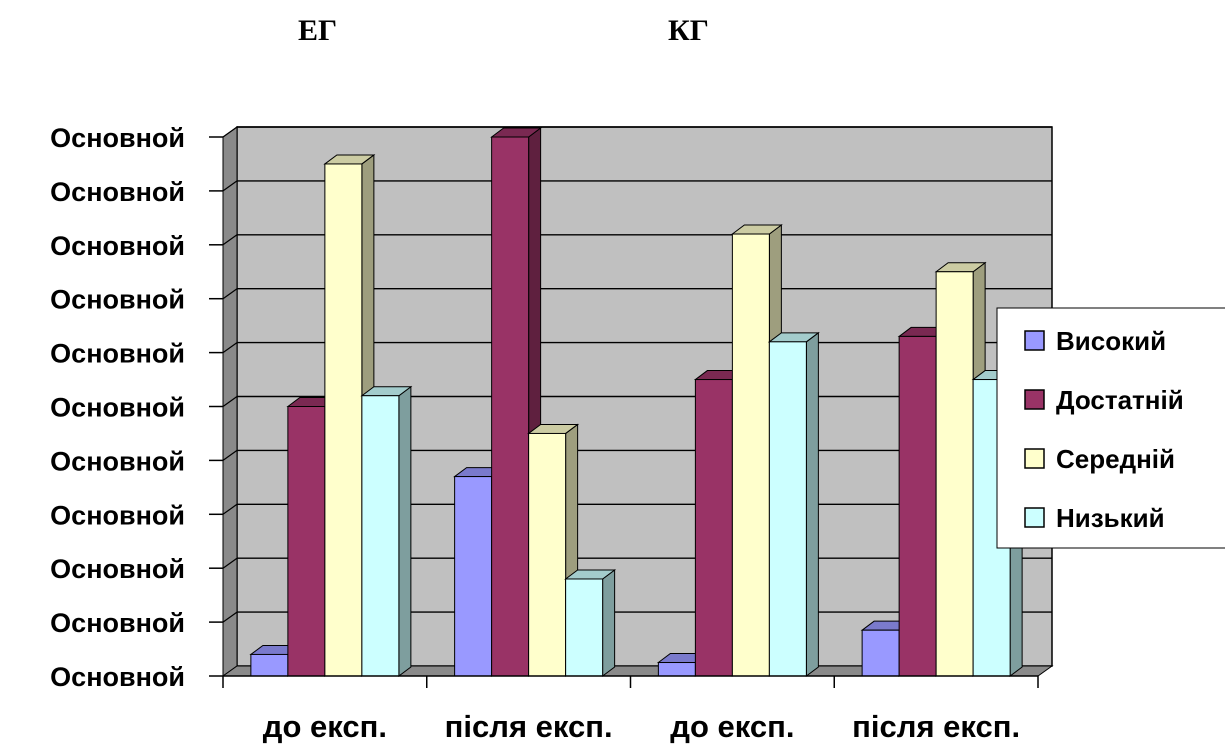 This screenshot has width=1225, height=747. Describe the element at coordinates (1115, 459) in the screenshot. I see `legend-label: Середній` at that location.